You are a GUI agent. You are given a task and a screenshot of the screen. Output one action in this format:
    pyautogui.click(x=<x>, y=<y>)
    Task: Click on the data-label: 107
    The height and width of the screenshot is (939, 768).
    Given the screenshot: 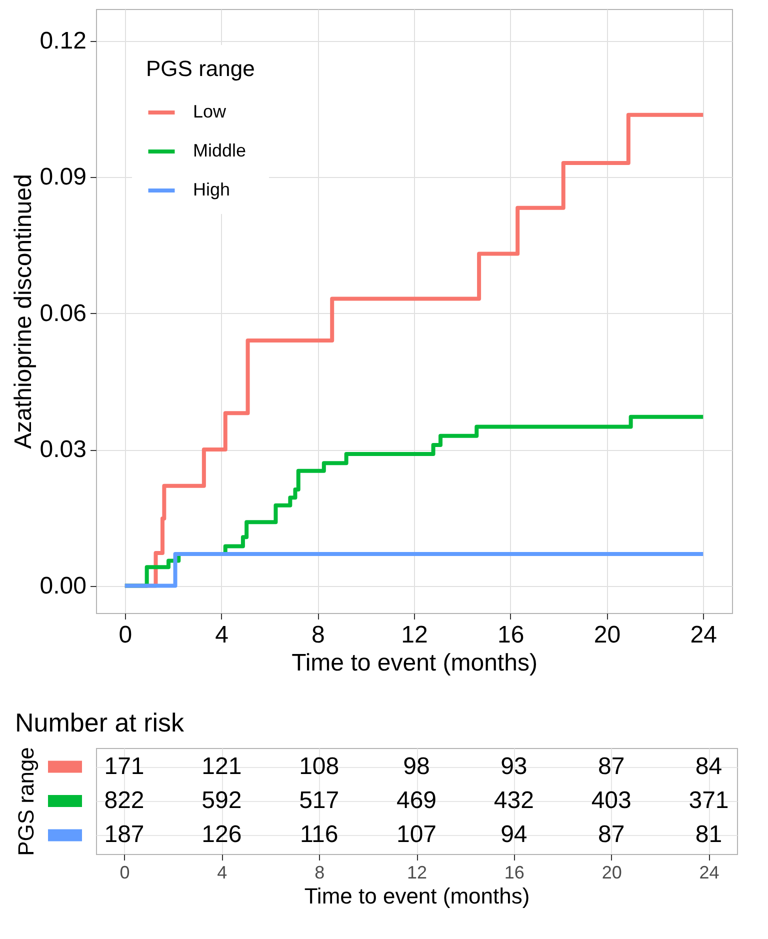 What is the action you would take?
    pyautogui.click(x=416, y=834)
    